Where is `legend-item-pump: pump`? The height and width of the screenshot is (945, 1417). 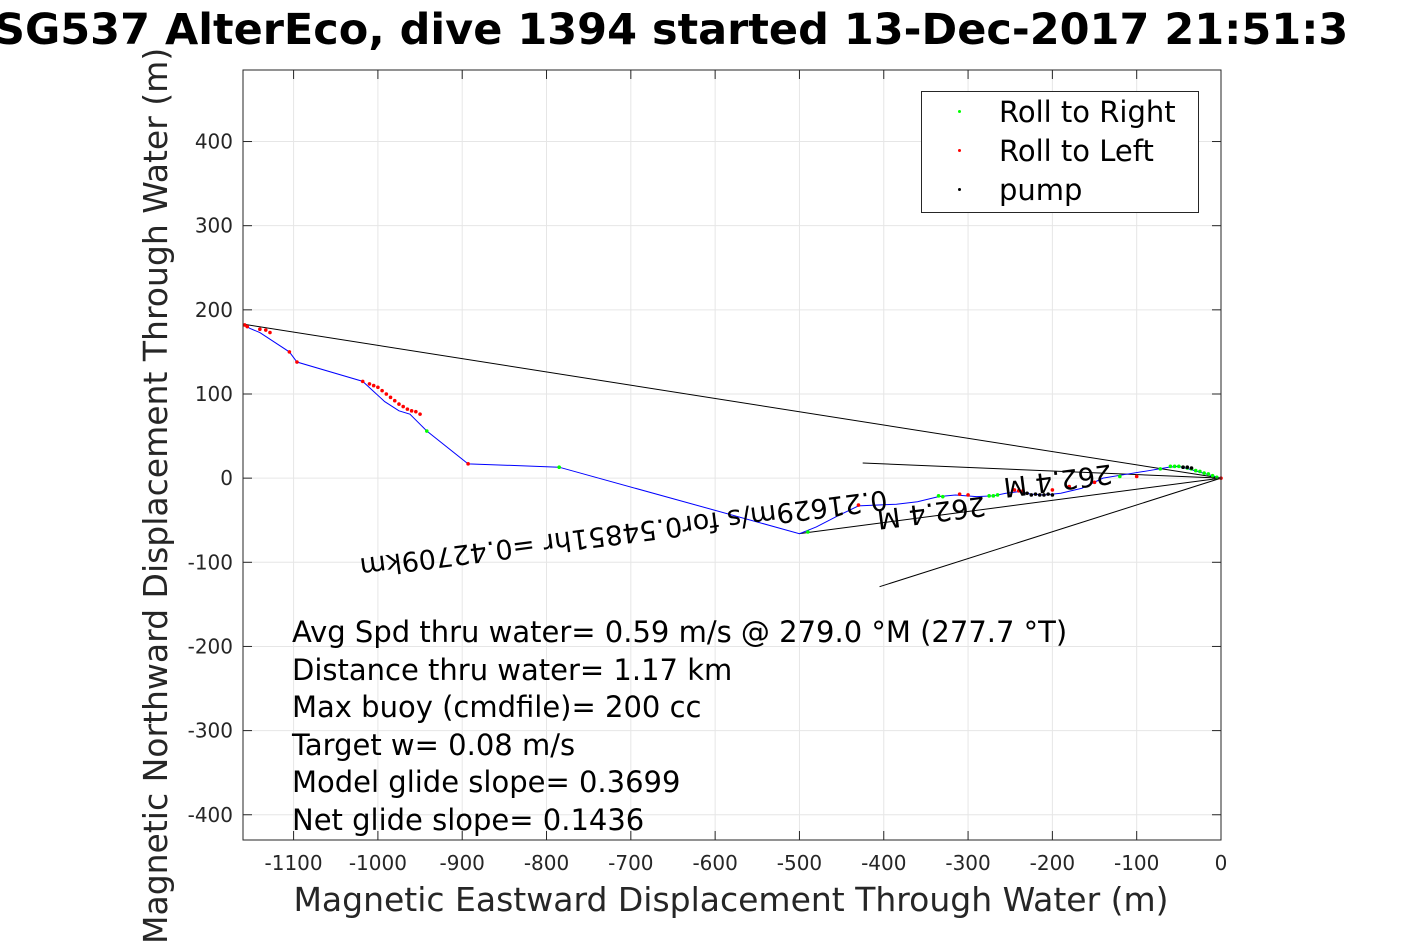
legend-item-pump: pump is located at coordinates (1060, 190).